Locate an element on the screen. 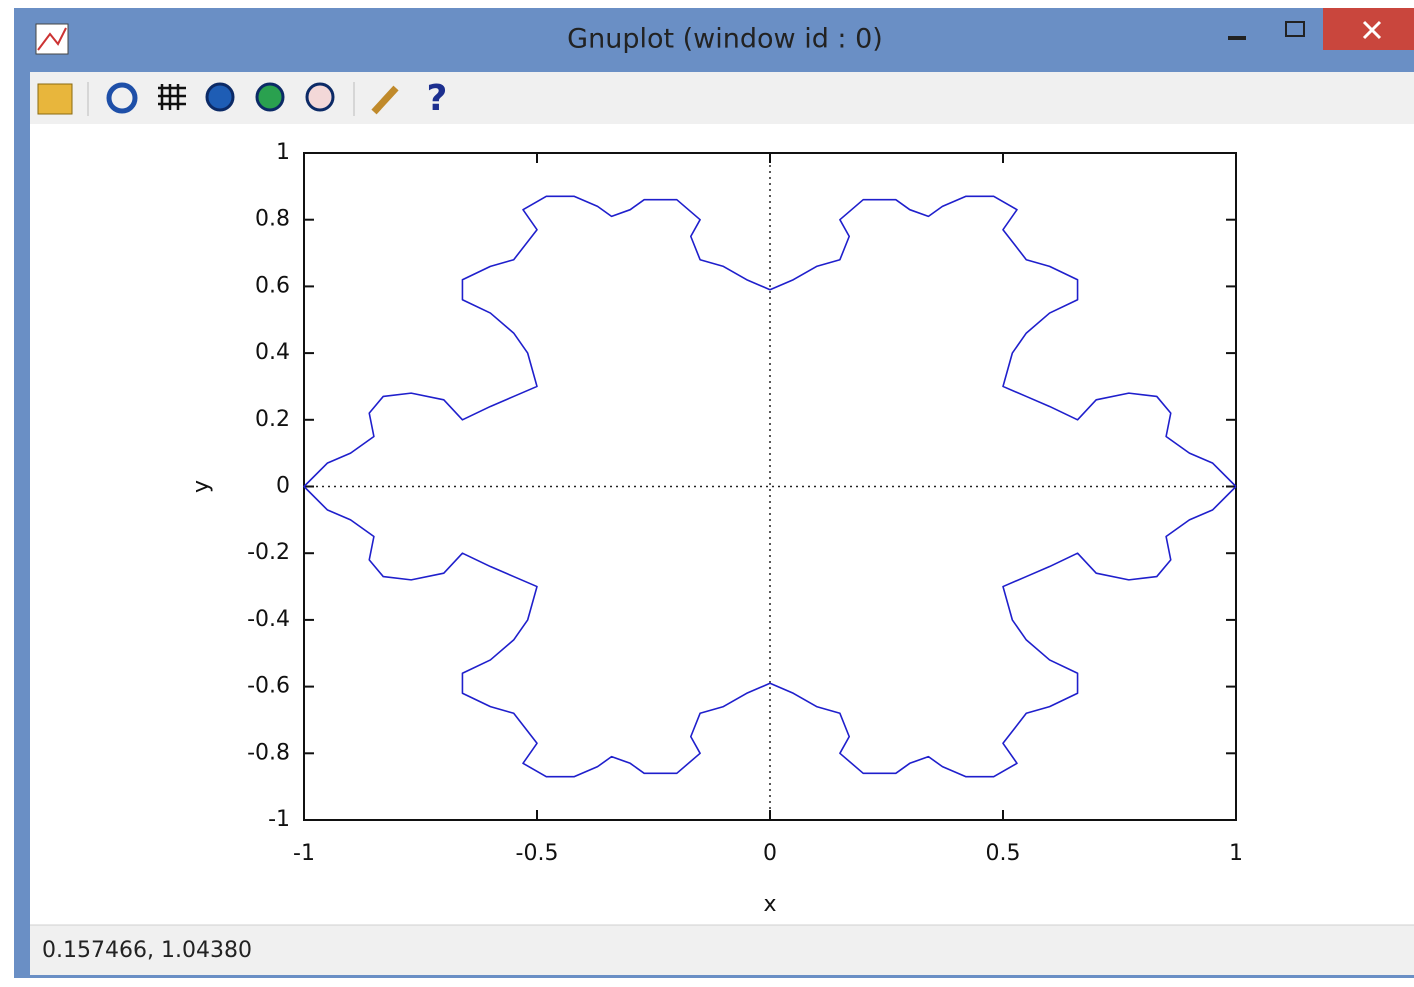 The width and height of the screenshot is (1414, 987). y-axis-label: y is located at coordinates (201, 486).